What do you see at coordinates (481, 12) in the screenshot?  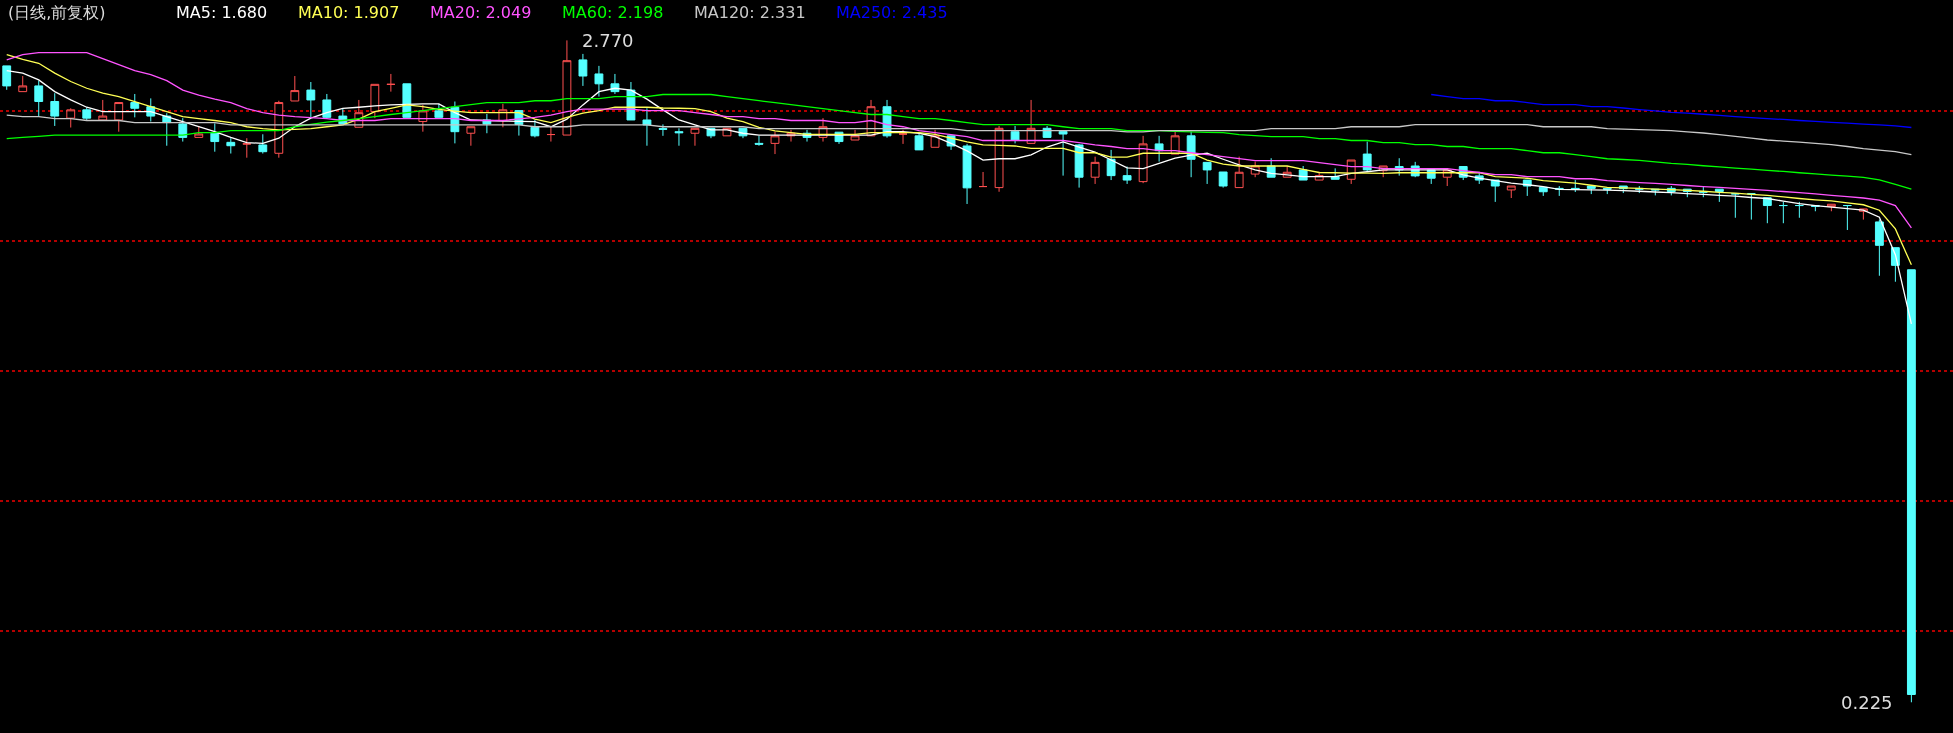 I see `text: MA20: 2.049` at bounding box center [481, 12].